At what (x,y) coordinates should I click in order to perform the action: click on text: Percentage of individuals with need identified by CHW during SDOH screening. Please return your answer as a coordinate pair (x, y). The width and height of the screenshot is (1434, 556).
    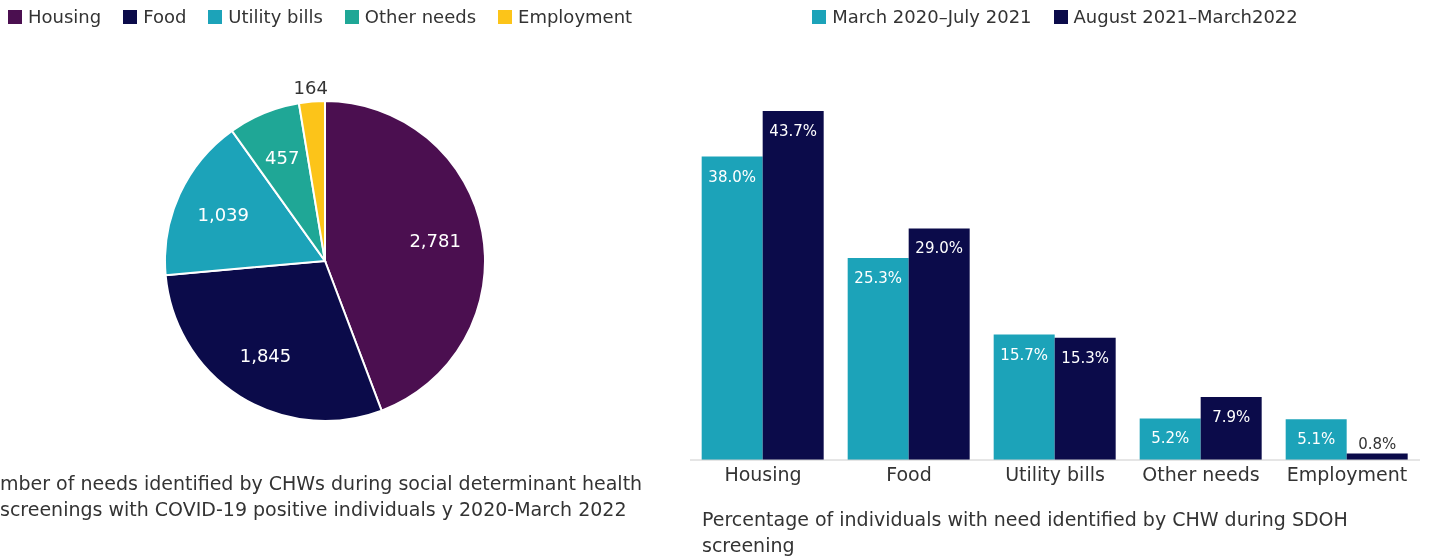
    Looking at the image, I should click on (1025, 531).